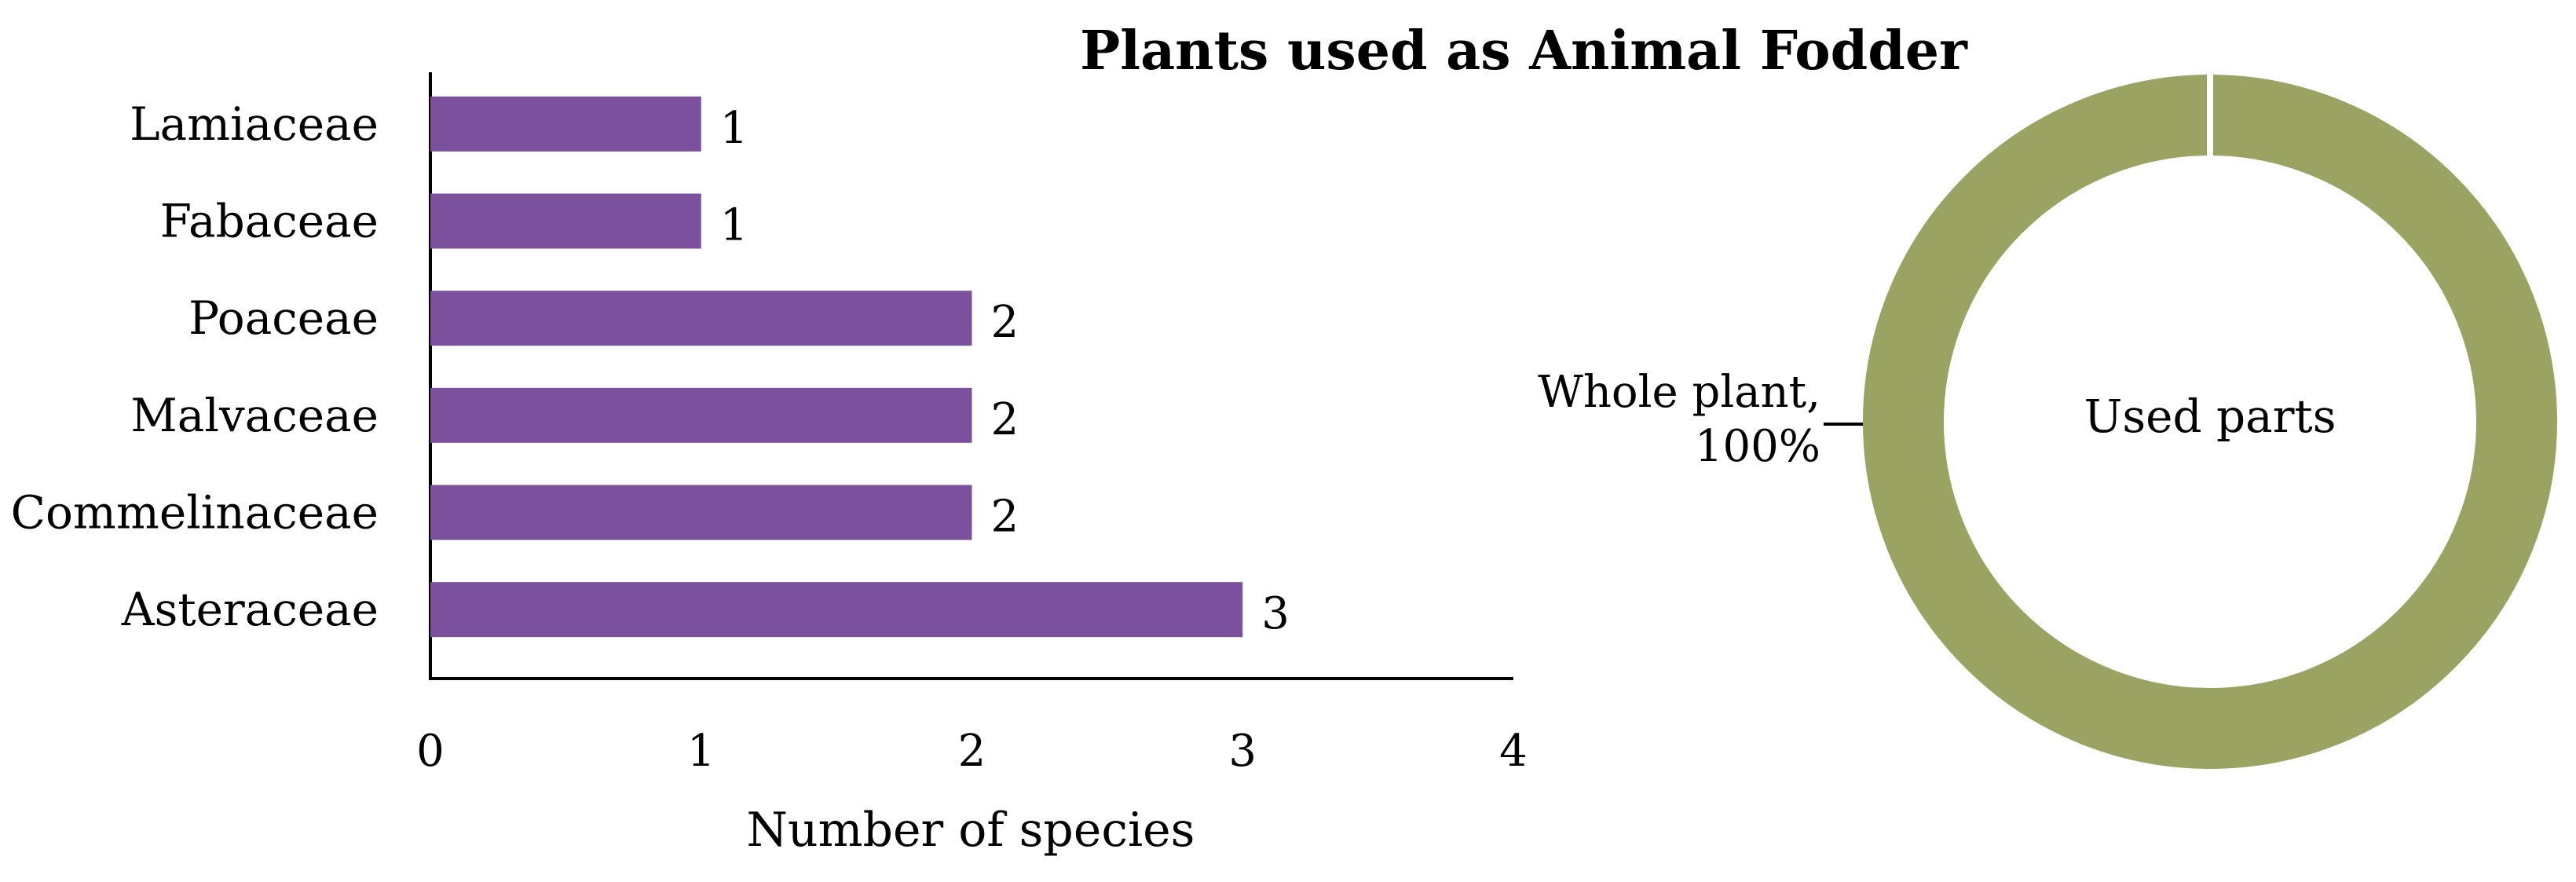 This screenshot has height=882, width=2576. I want to click on category-label: Lamiaceae, so click(254, 124).